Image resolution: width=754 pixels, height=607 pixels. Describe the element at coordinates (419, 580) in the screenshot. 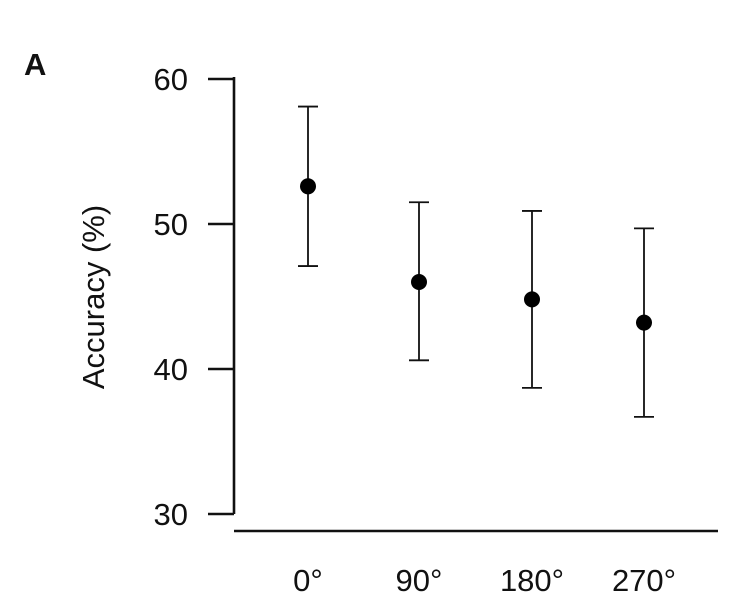

I see `x-tick-label: 90°` at that location.